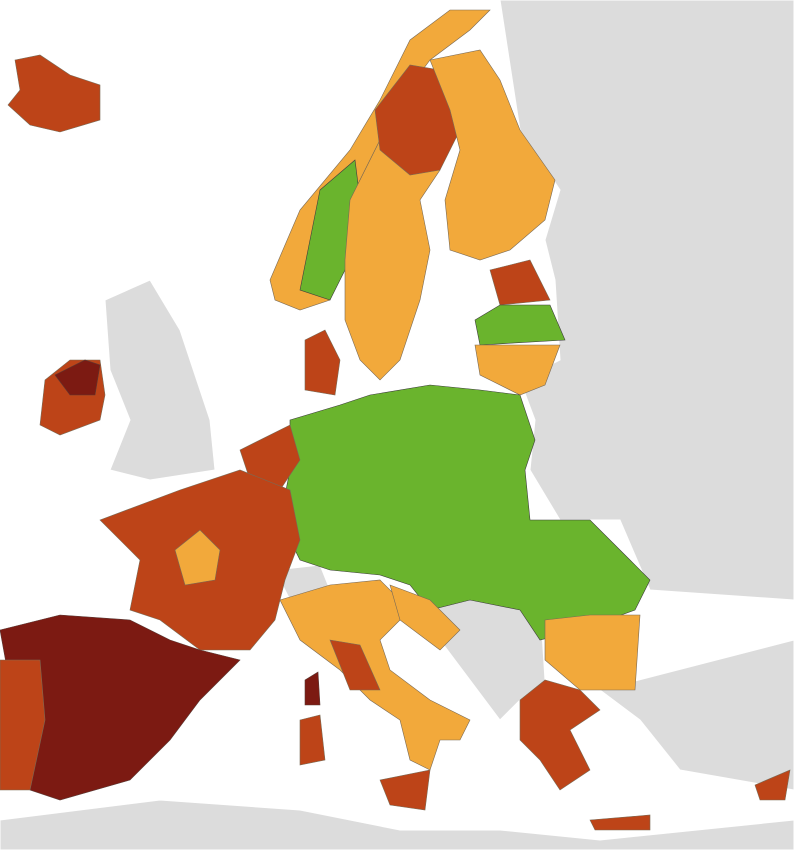 This screenshot has height=850, width=794. What do you see at coordinates (397, 824) in the screenshot?
I see `non-eu-africa` at bounding box center [397, 824].